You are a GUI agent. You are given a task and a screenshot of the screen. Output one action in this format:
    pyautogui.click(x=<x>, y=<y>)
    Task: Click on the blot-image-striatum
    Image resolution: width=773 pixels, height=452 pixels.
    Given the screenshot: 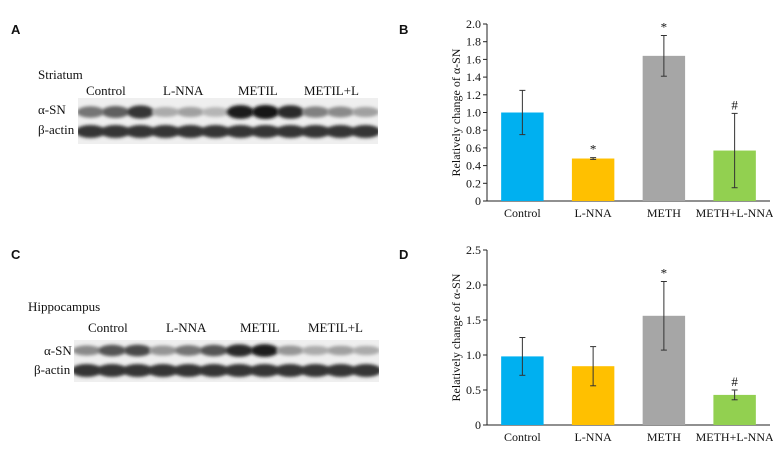 What is the action you would take?
    pyautogui.click(x=228, y=121)
    